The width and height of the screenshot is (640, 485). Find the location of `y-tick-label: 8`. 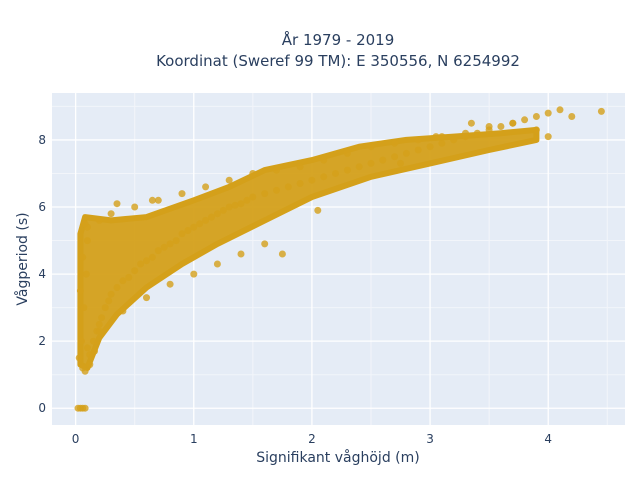

y-tick-label: 8 is located at coordinates (42, 140).